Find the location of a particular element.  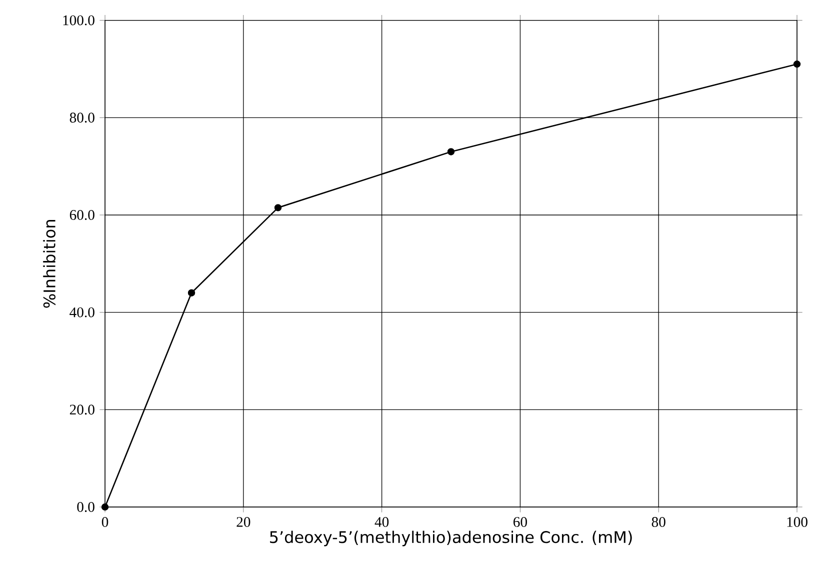

x-tick-label: 100 is located at coordinates (797, 522).